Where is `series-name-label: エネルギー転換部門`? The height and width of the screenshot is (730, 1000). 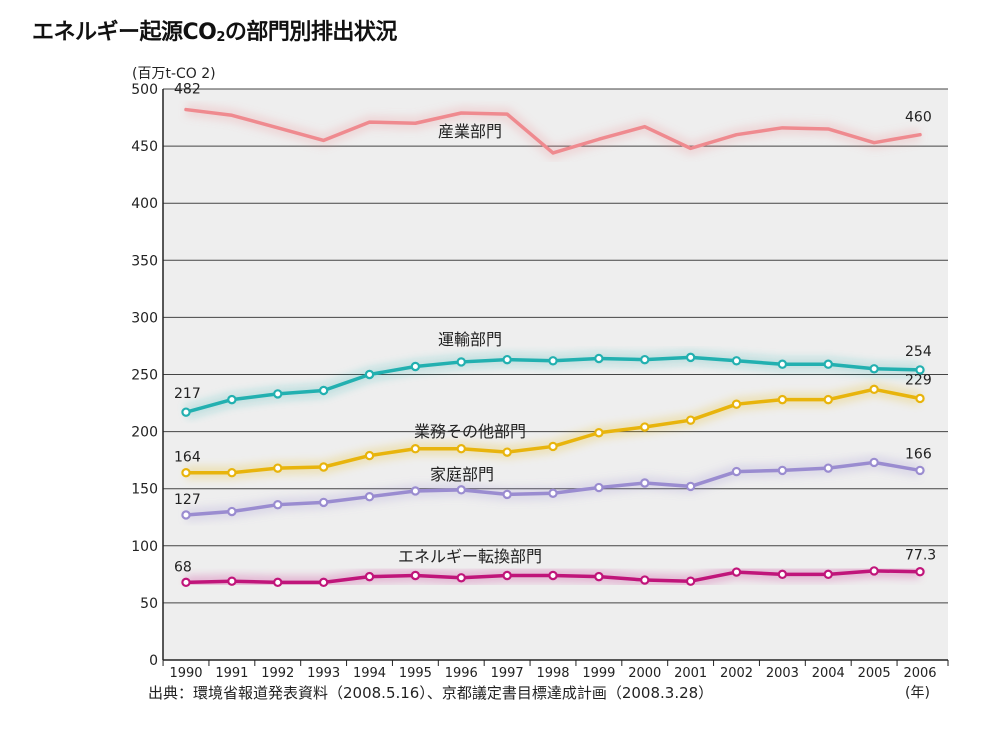
series-name-label: エネルギー転換部門 is located at coordinates (470, 556).